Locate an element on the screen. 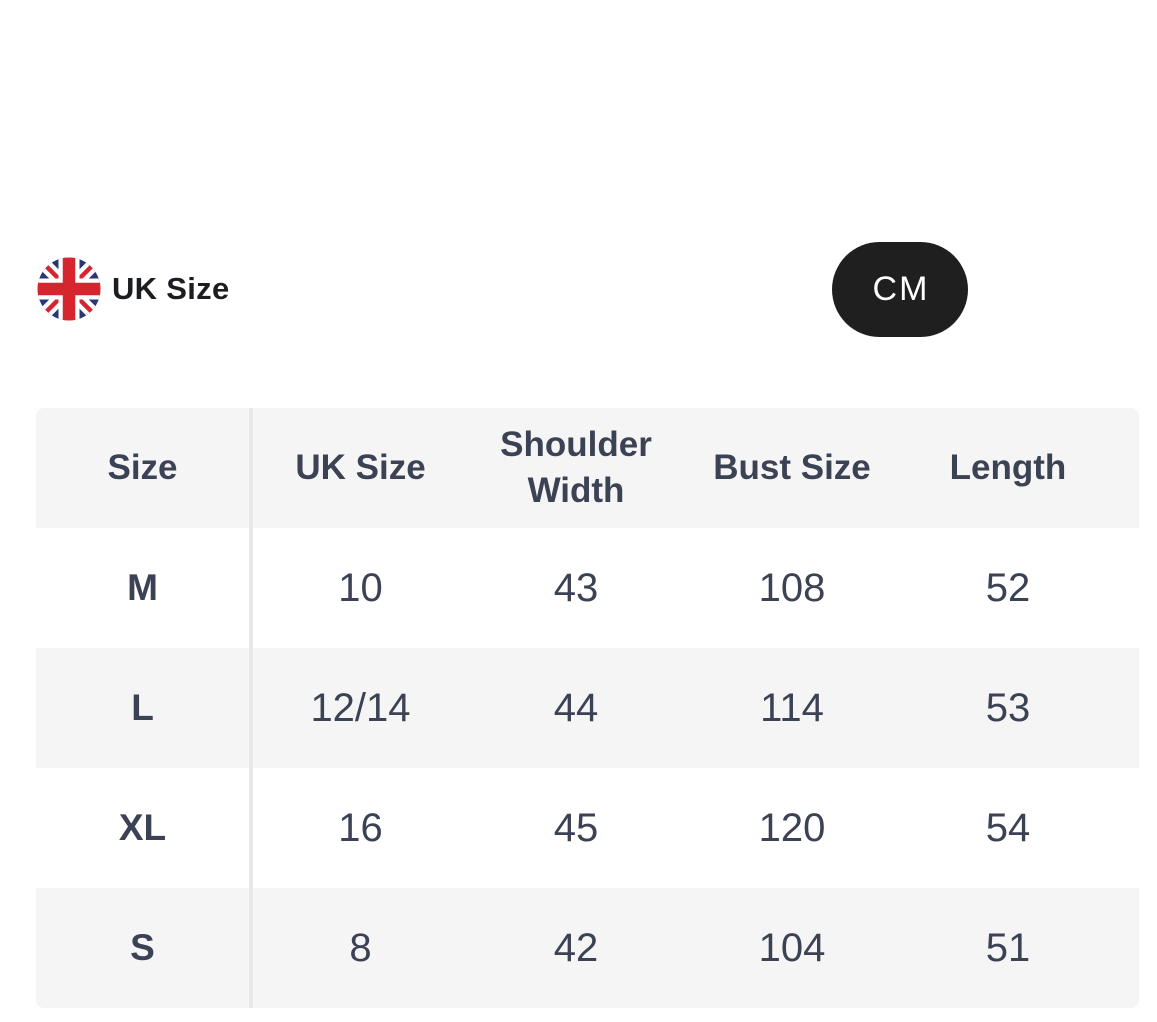 The width and height of the screenshot is (1157, 1022). table-row-s: S 8 42 104 51 is located at coordinates (587, 948).